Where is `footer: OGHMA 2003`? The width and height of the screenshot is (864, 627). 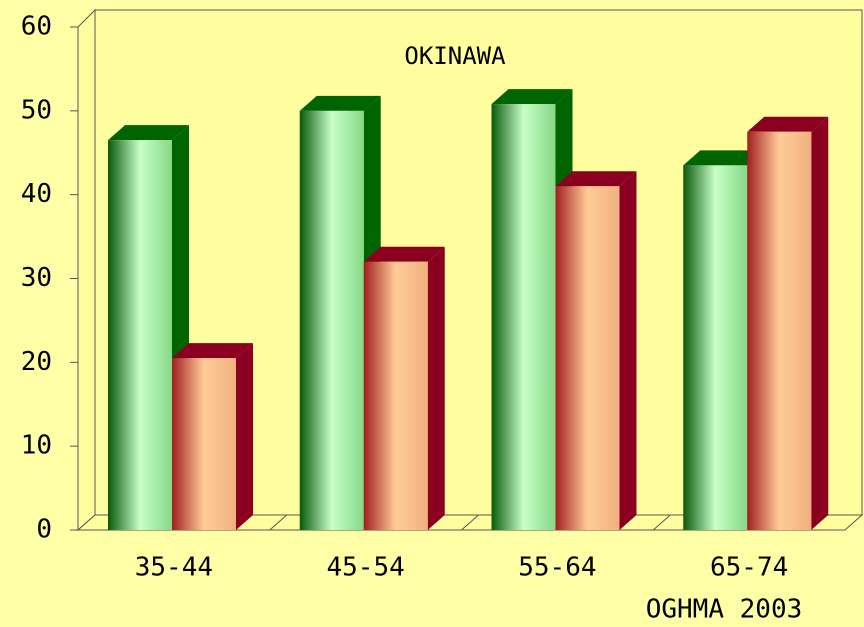
footer: OGHMA 2003 is located at coordinates (724, 610).